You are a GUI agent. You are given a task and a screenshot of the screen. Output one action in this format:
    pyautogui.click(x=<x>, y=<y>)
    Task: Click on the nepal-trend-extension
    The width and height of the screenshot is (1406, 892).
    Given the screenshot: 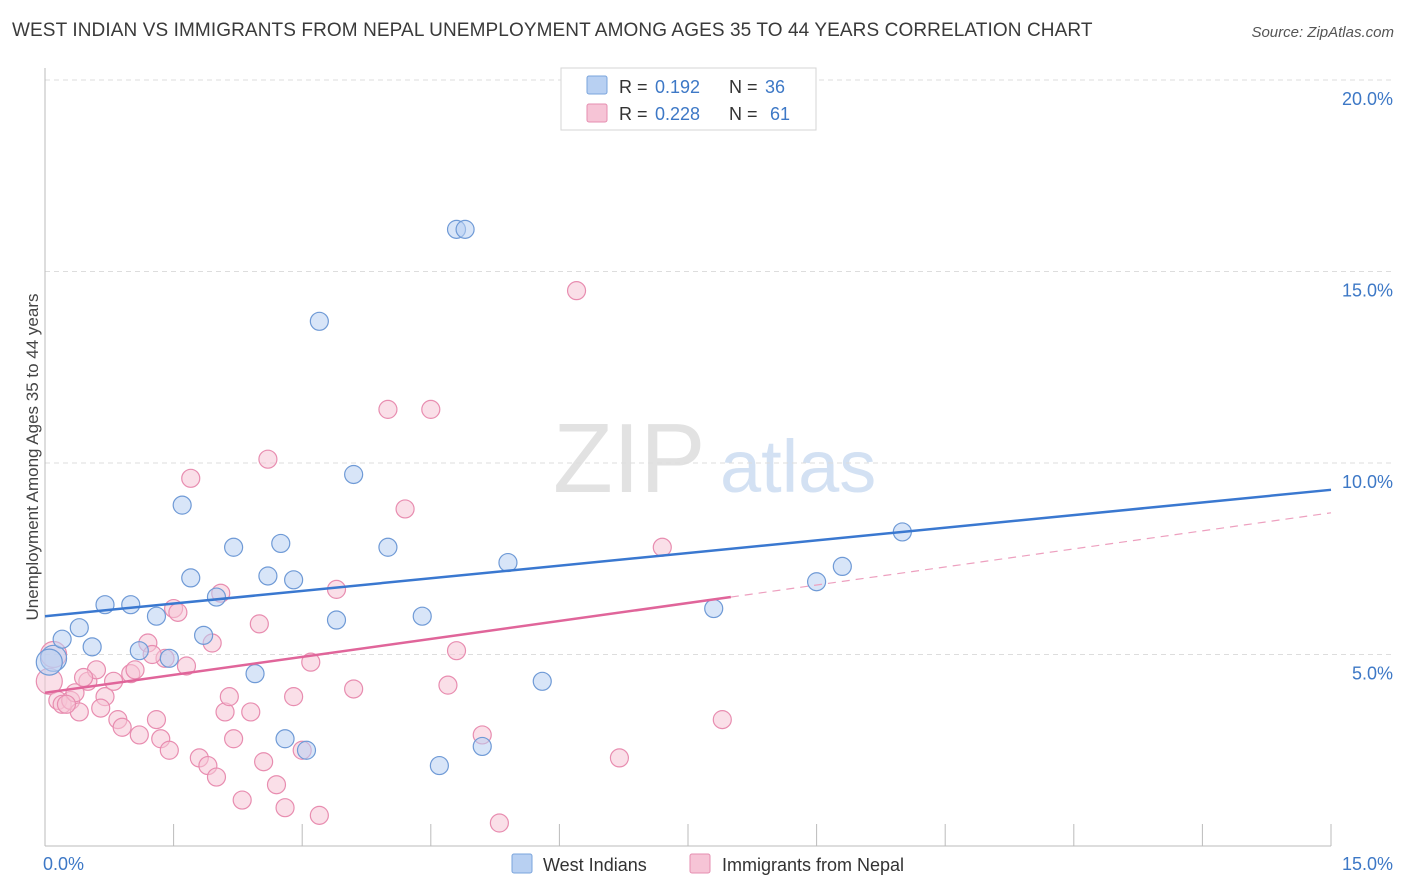 What is the action you would take?
    pyautogui.click(x=1031, y=555)
    